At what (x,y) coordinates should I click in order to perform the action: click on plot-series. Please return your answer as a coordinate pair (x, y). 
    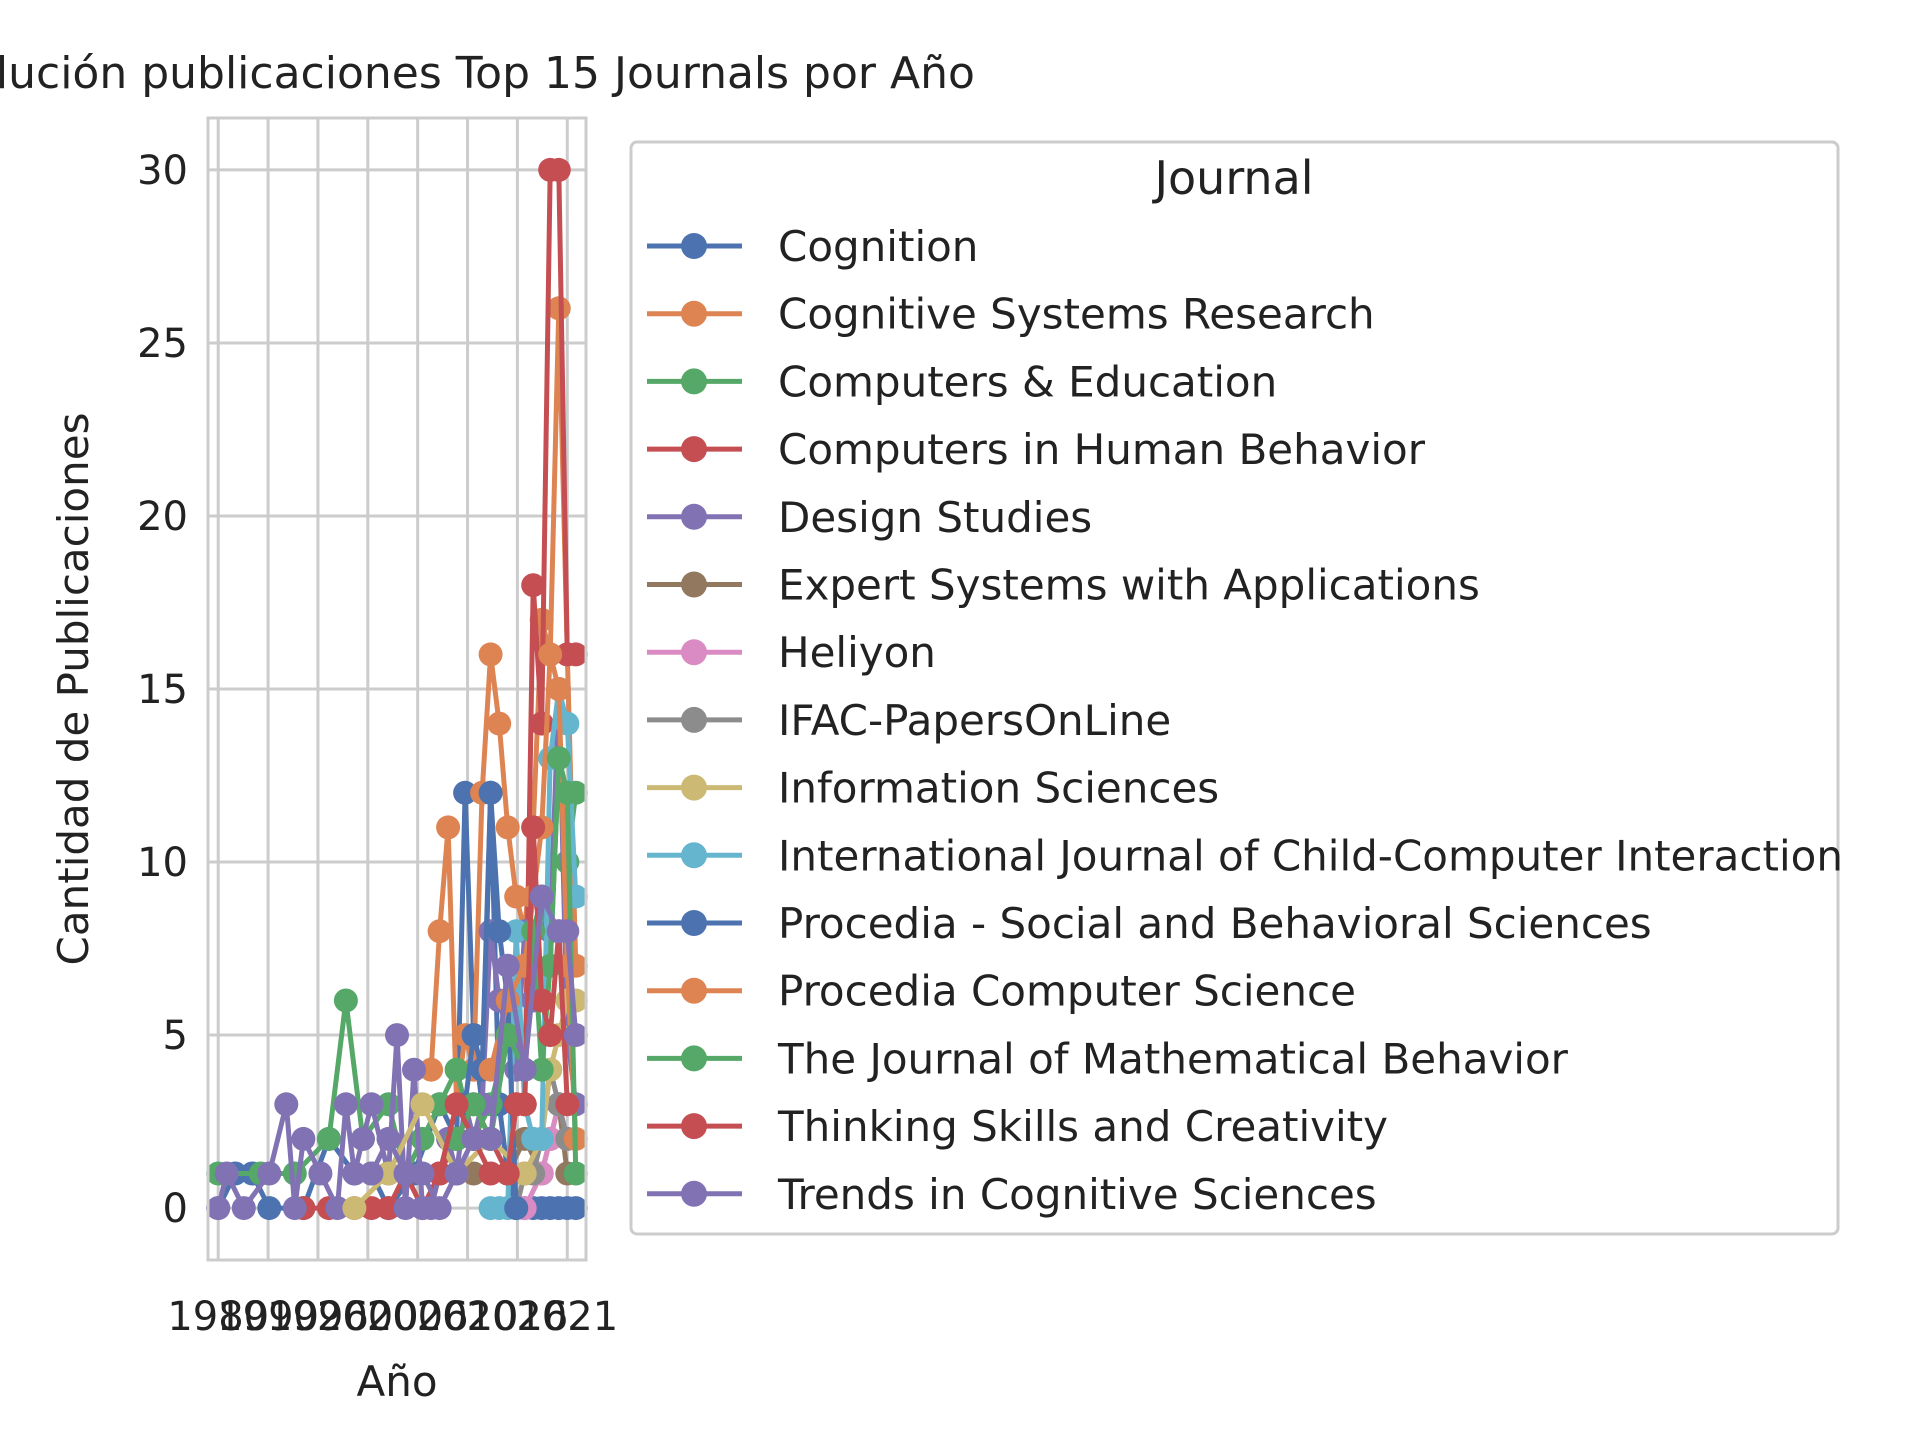
    Looking at the image, I should click on (397, 689).